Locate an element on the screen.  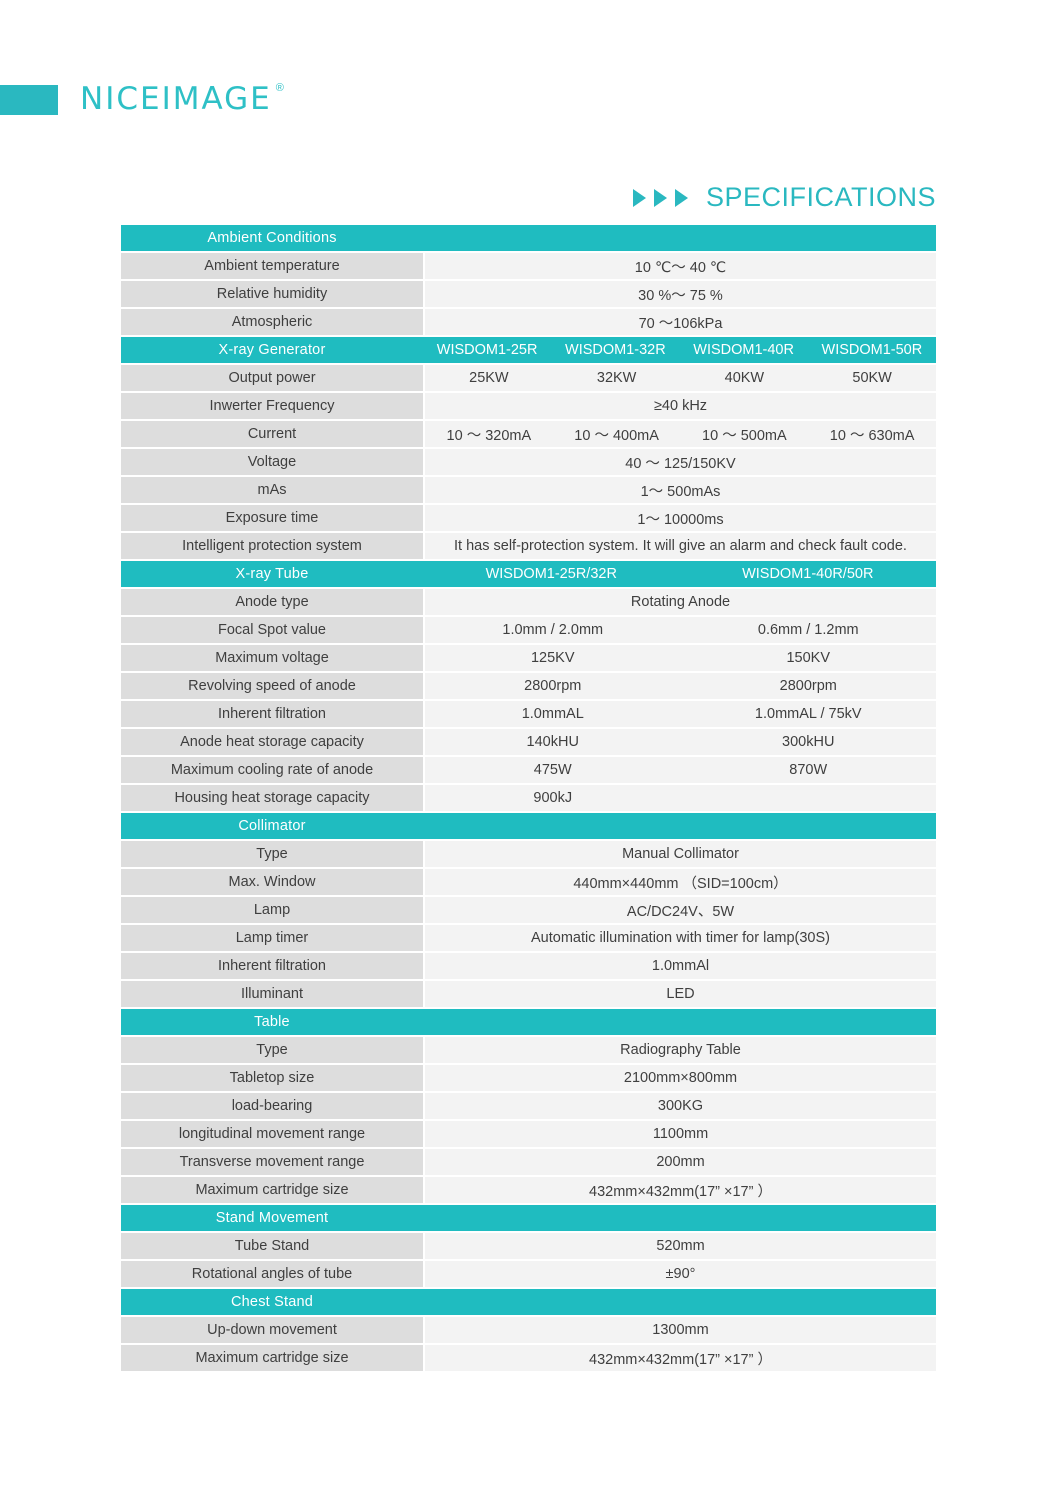
model-column-header: WISDOM1-25R is located at coordinates (487, 350).